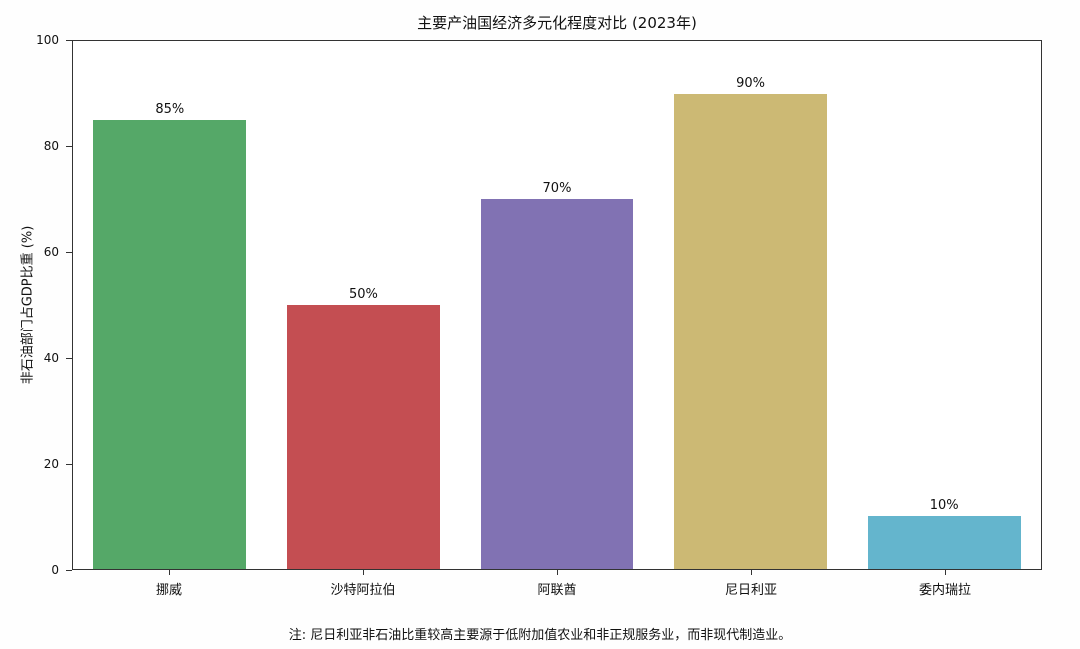  What do you see at coordinates (557, 189) in the screenshot?
I see `bar-value-label: 70%` at bounding box center [557, 189].